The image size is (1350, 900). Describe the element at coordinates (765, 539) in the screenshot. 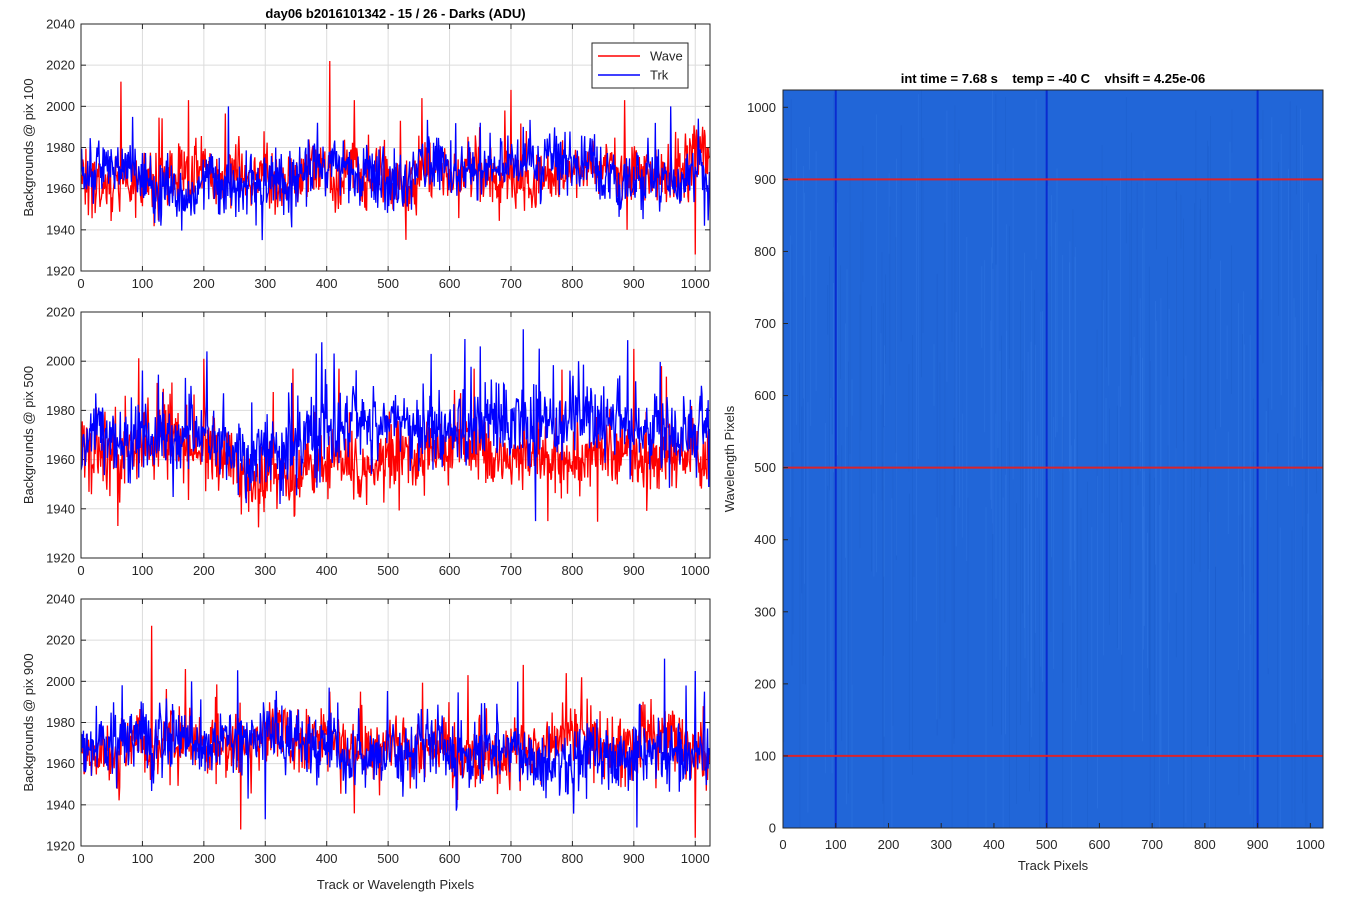

I see `y-tick-label: 400` at that location.